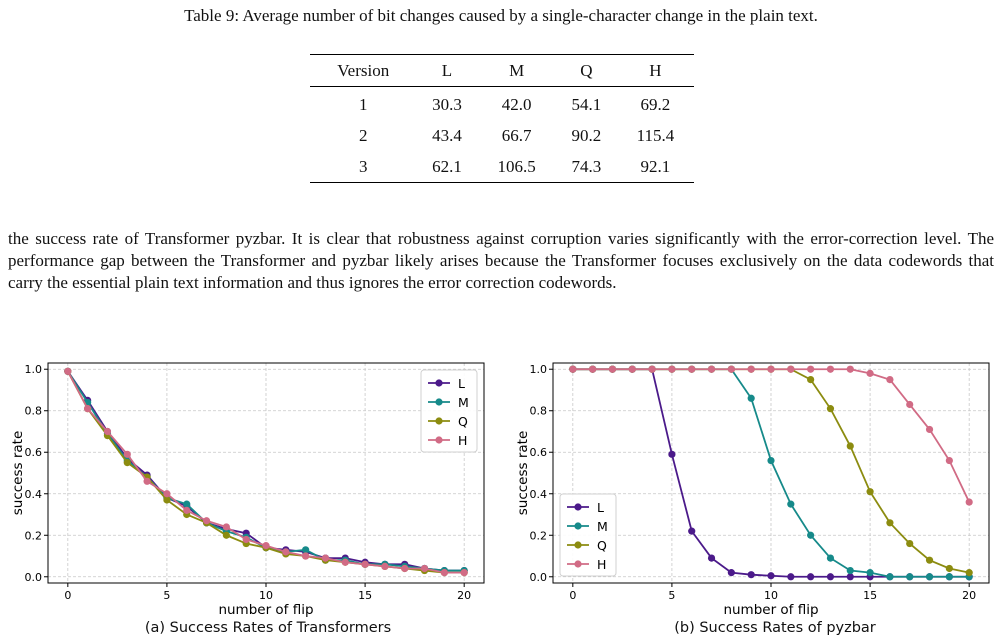 This screenshot has width=1002, height=644. What do you see at coordinates (502, 70) in the screenshot?
I see `table-header-row: Version L M Q H` at bounding box center [502, 70].